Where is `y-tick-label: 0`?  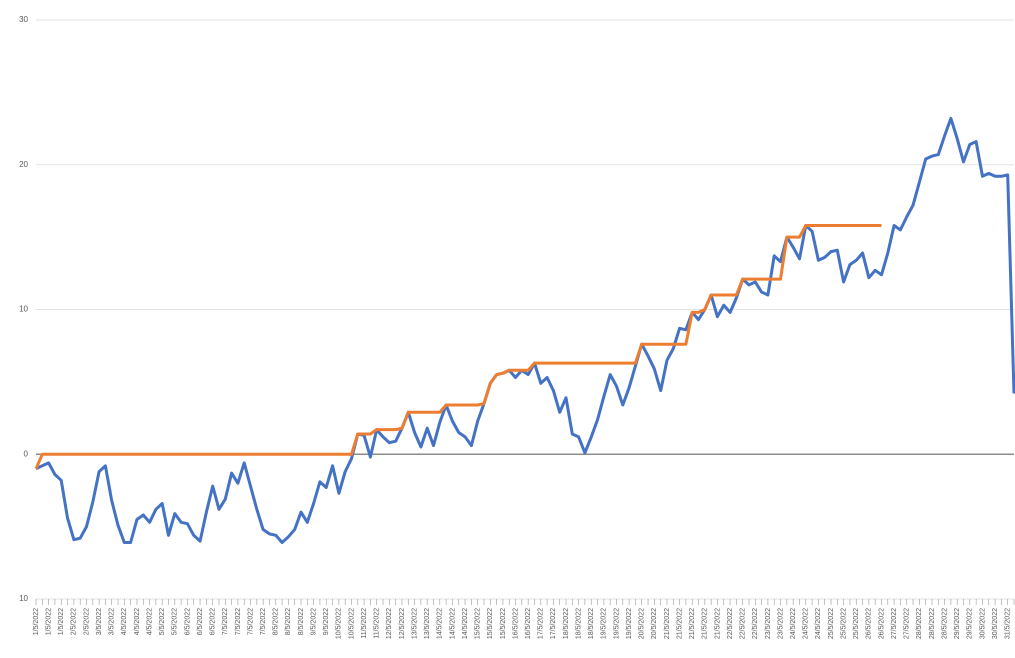
y-tick-label: 0 is located at coordinates (26, 453).